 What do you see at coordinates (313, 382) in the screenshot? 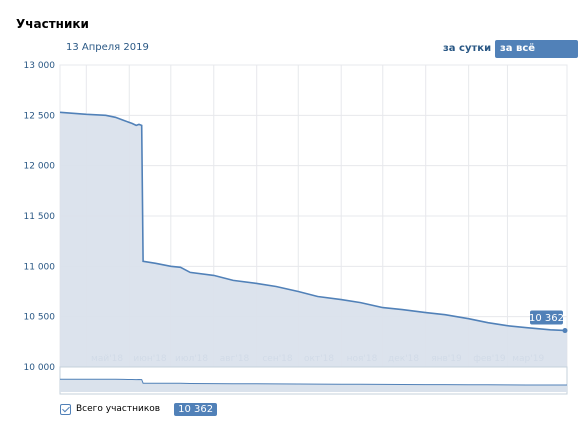
I see `navigator-line` at bounding box center [313, 382].